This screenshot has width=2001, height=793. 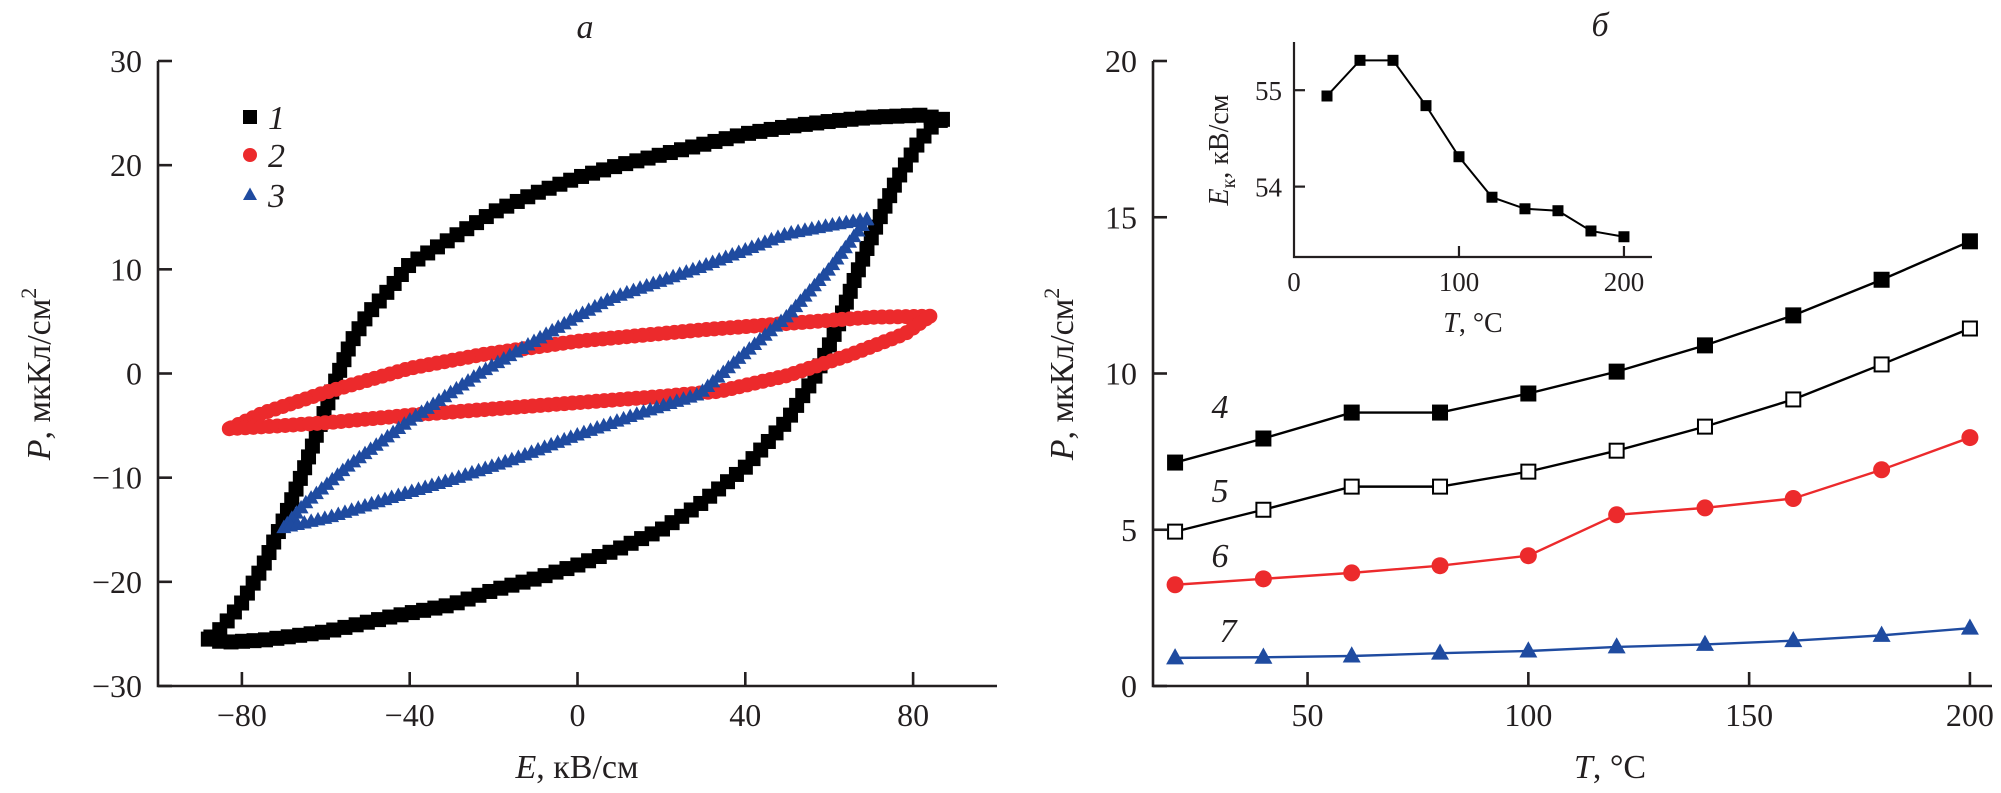 I want to click on panel-a-ylabel-var: P, so click(x=39, y=450).